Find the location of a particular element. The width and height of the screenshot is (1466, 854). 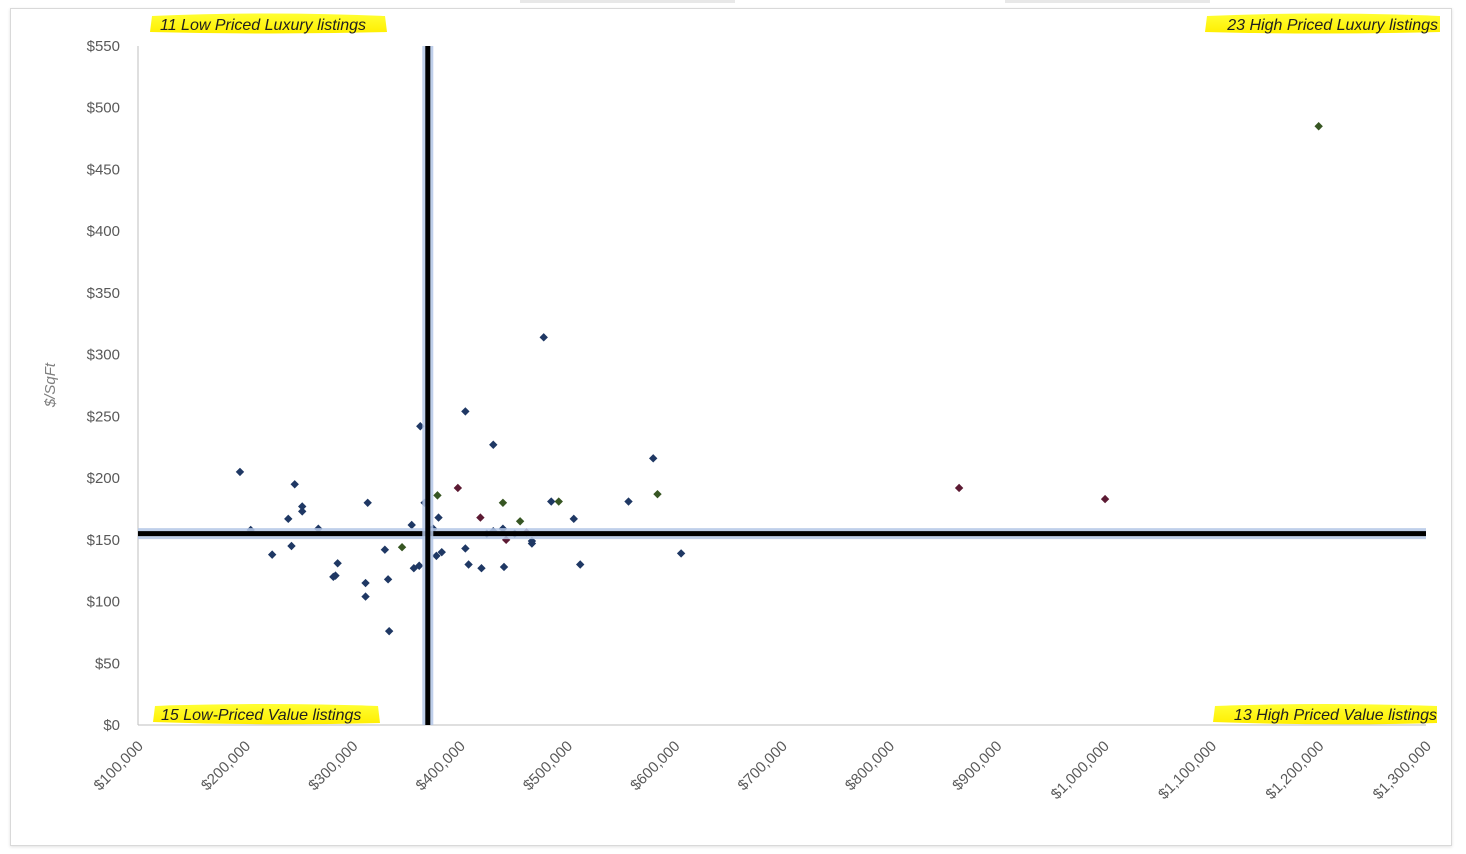

y-tick-label: $250 is located at coordinates (103, 416).